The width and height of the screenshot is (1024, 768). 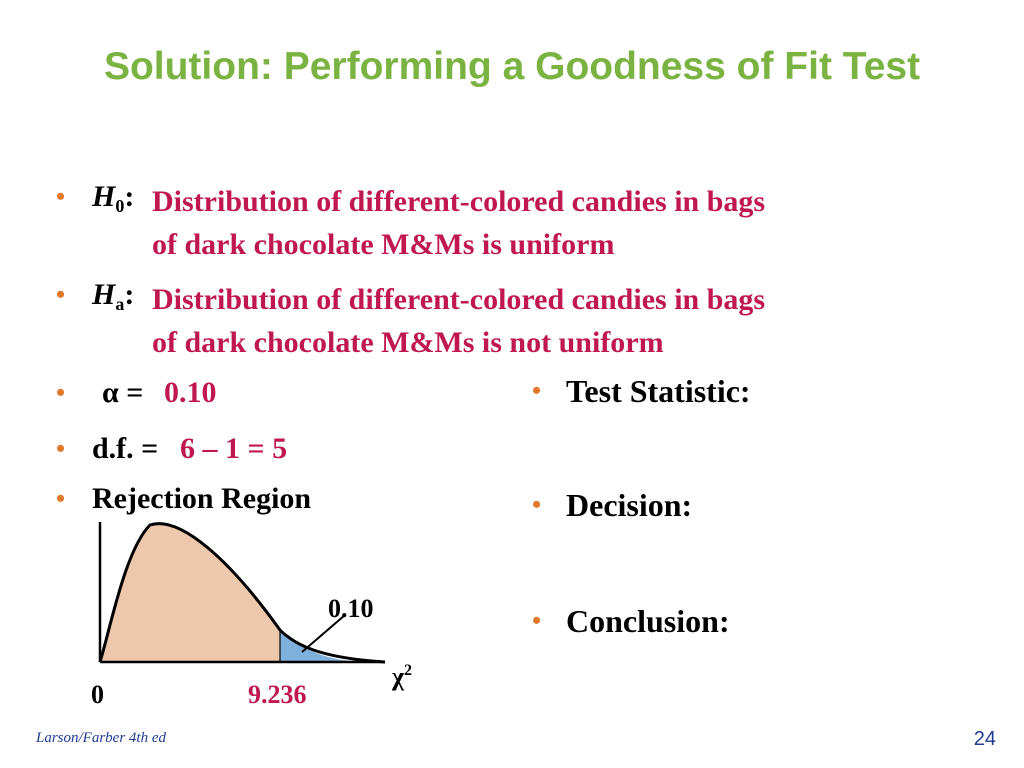 What do you see at coordinates (123, 392) in the screenshot?
I see `alpha-label: α =` at bounding box center [123, 392].